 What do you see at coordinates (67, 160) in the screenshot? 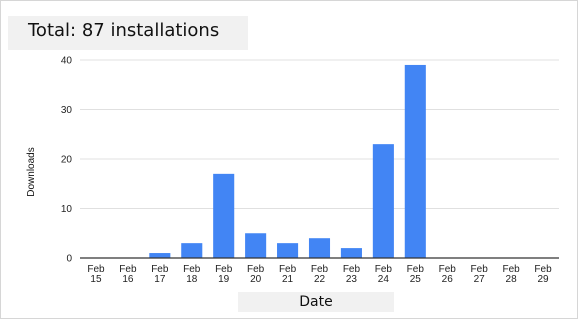
I see `y-tick-label: 20` at bounding box center [67, 160].